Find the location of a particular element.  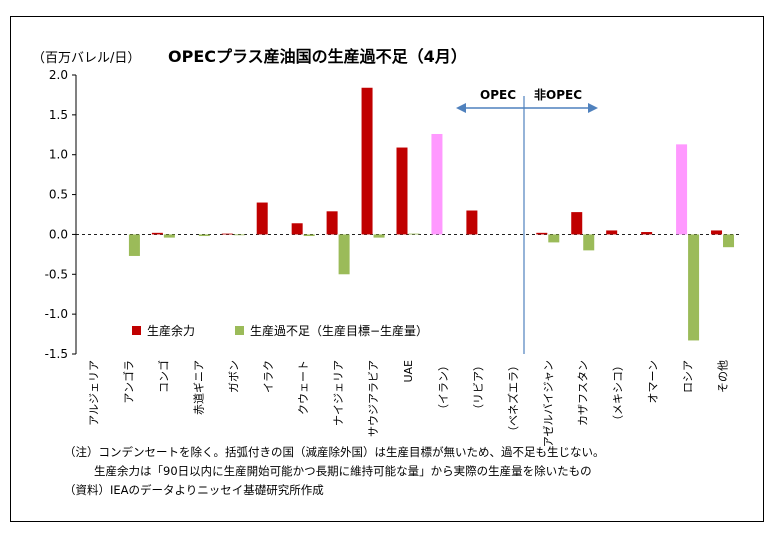

x-tick-label: UAE is located at coordinates (408, 371).